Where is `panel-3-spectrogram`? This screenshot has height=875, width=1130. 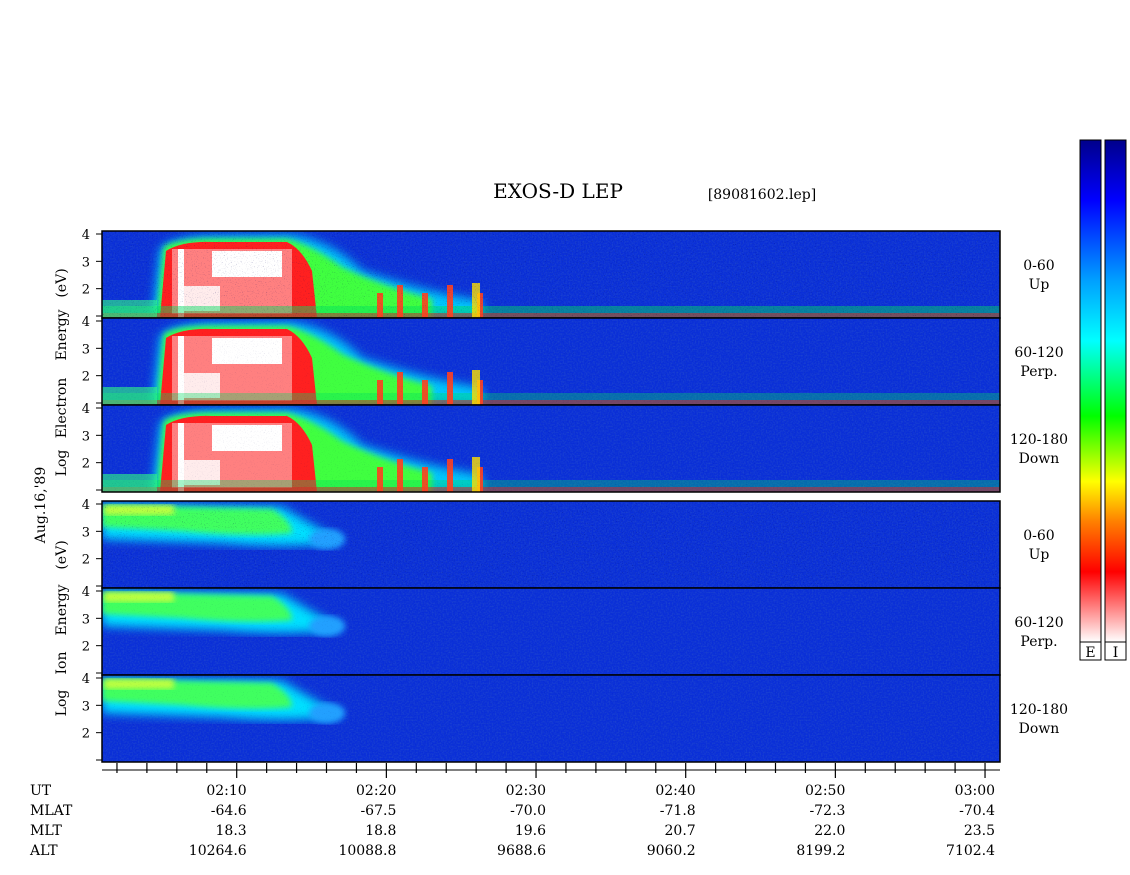 panel-3-spectrogram is located at coordinates (551, 448).